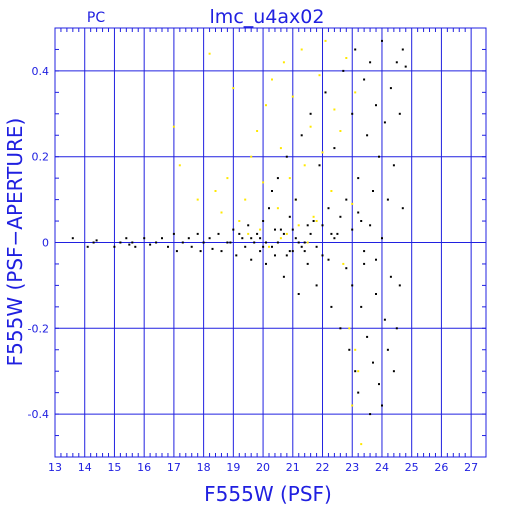 This screenshot has width=512, height=512. Describe the element at coordinates (268, 494) in the screenshot. I see `x-axis-label: F555W (PSF)` at that location.